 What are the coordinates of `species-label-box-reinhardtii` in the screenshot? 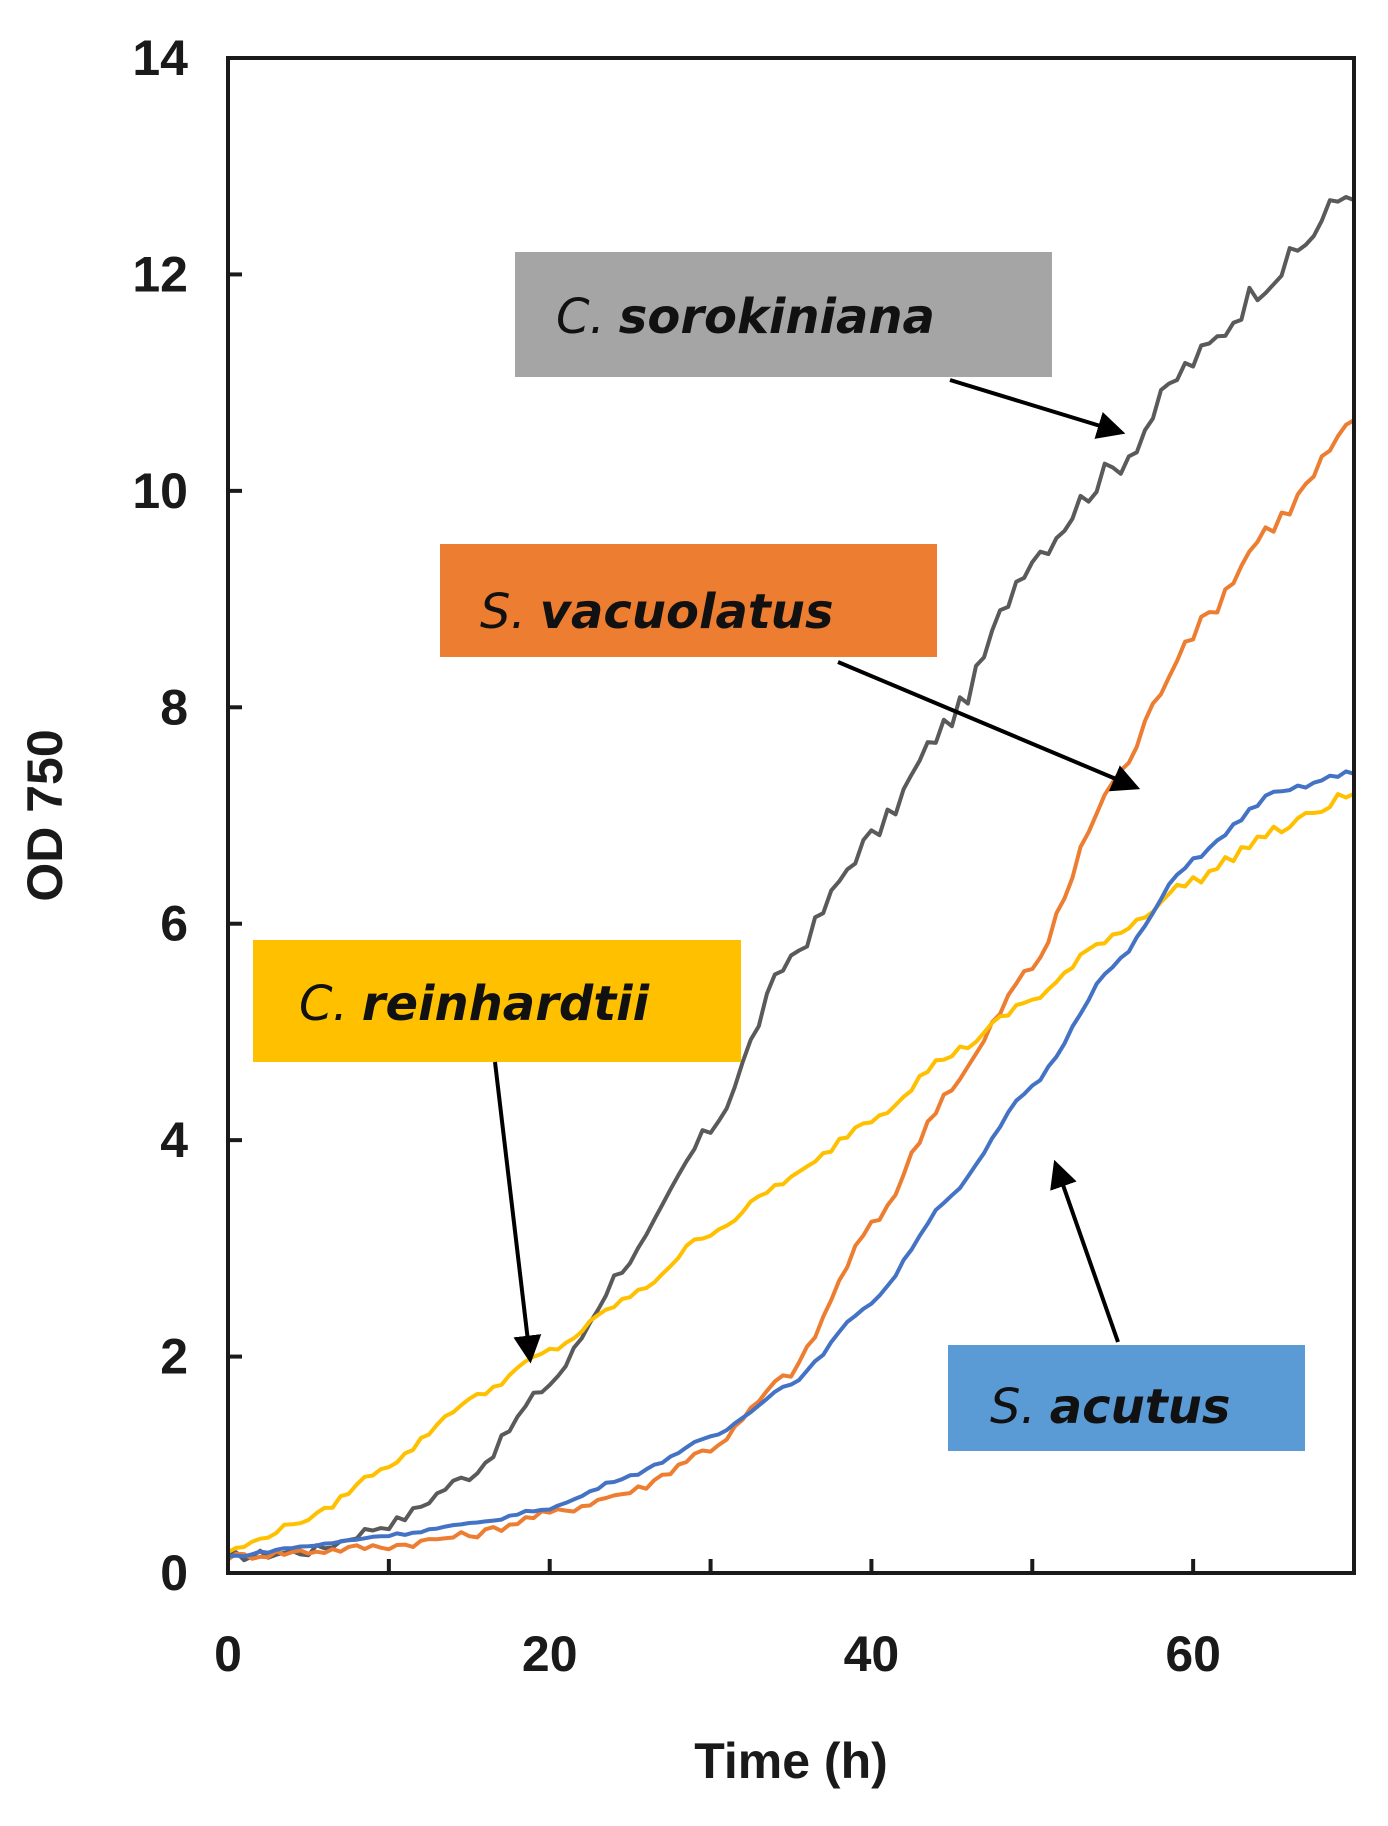 It's located at (497, 1001).